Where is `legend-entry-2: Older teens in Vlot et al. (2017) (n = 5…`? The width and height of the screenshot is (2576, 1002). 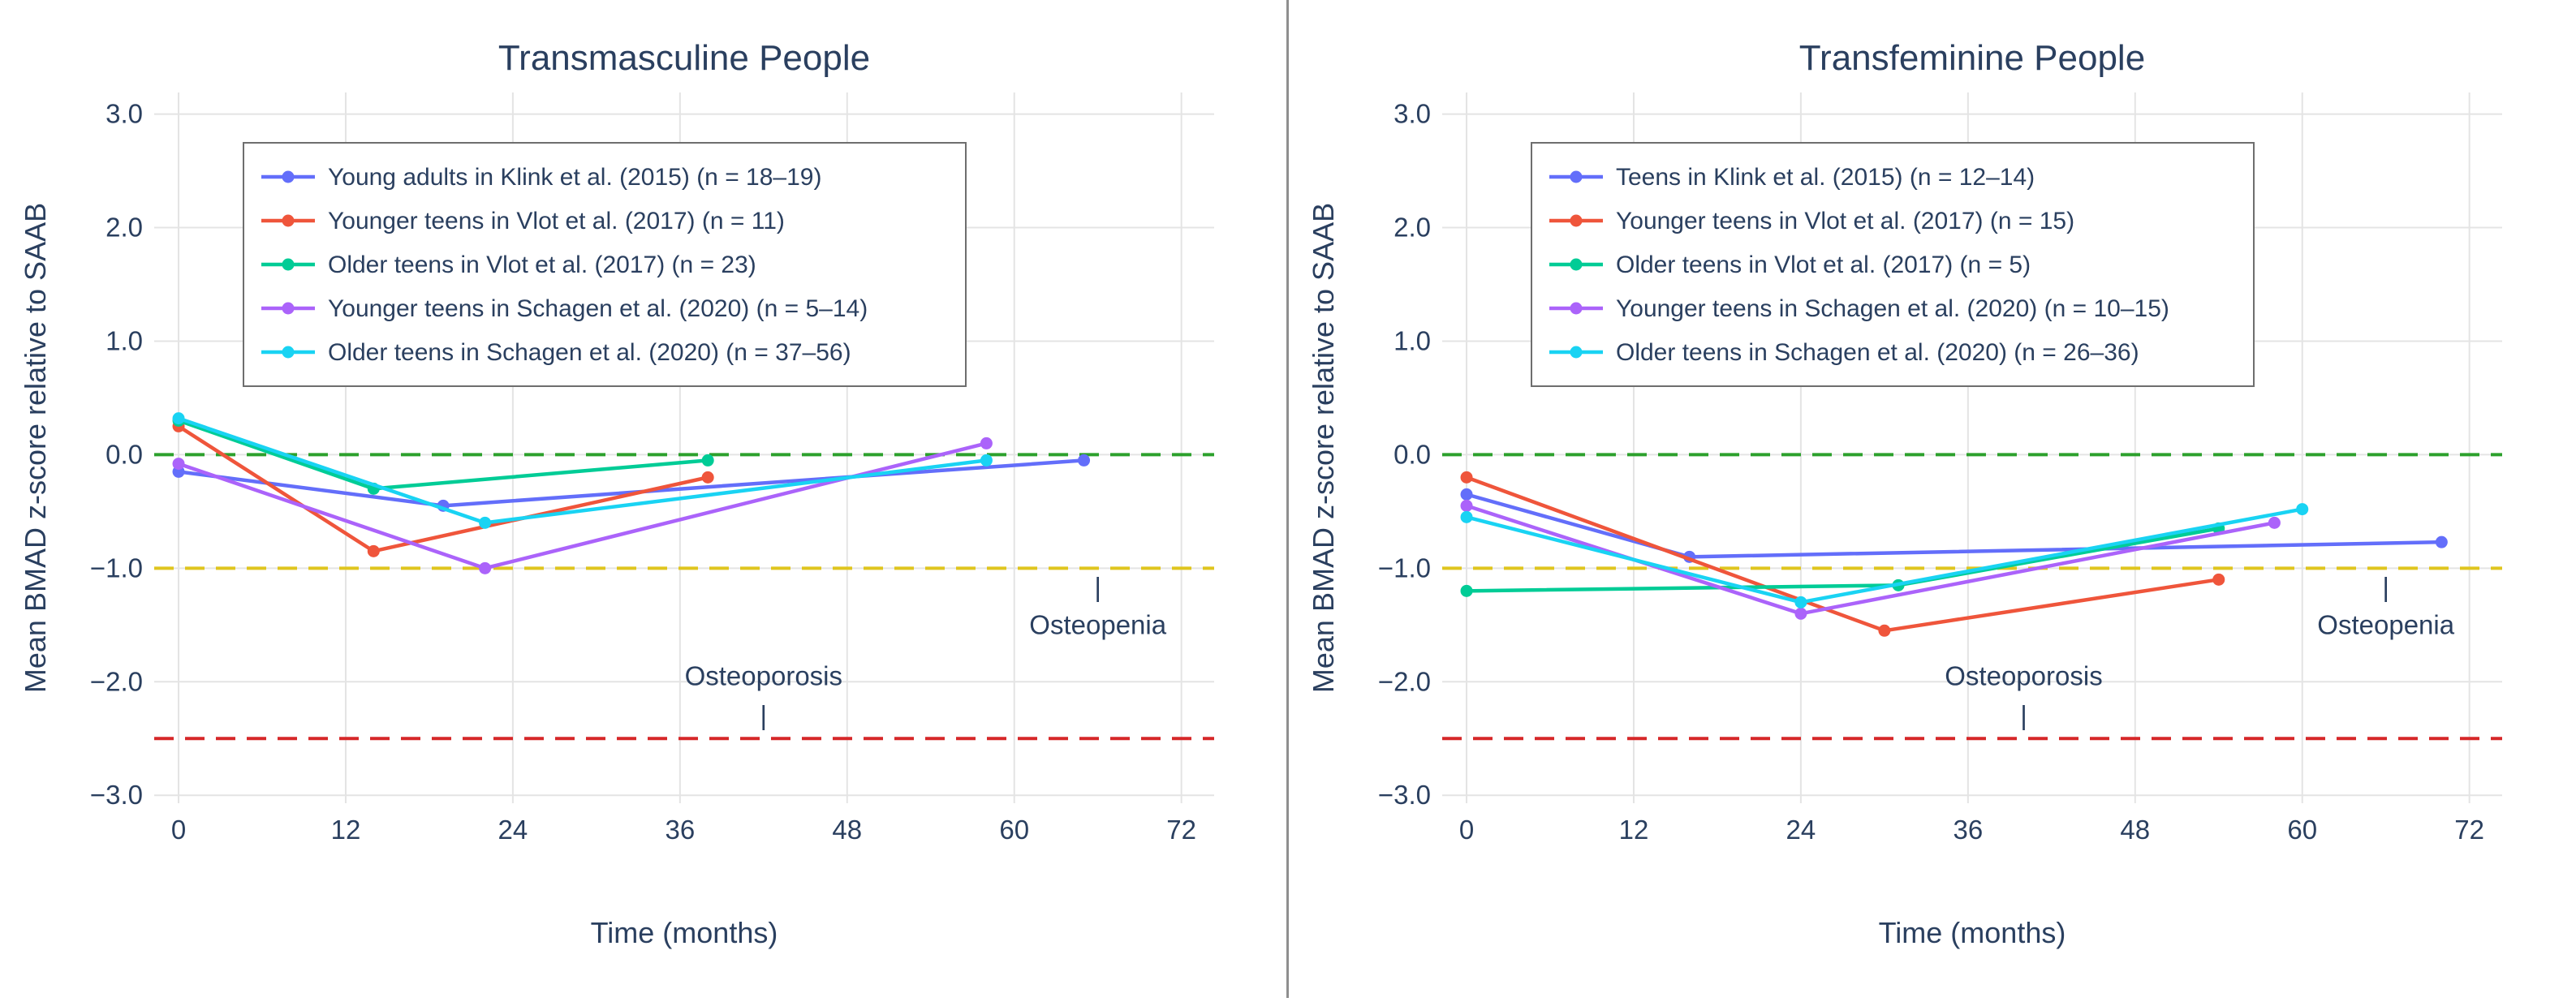
legend-entry-2: Older teens in Vlot et al. (2017) (n = 5… is located at coordinates (1790, 265).